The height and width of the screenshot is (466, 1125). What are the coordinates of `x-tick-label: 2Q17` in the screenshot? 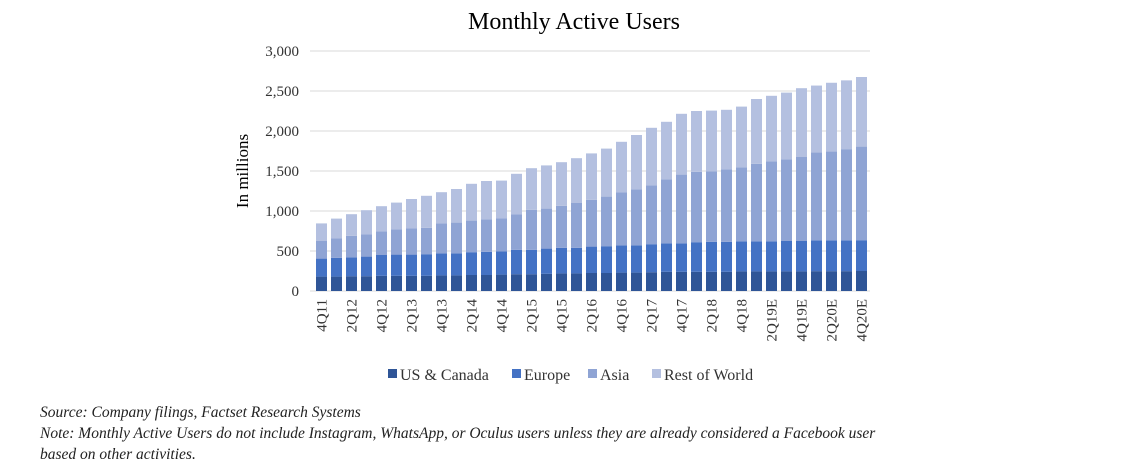 It's located at (653, 316).